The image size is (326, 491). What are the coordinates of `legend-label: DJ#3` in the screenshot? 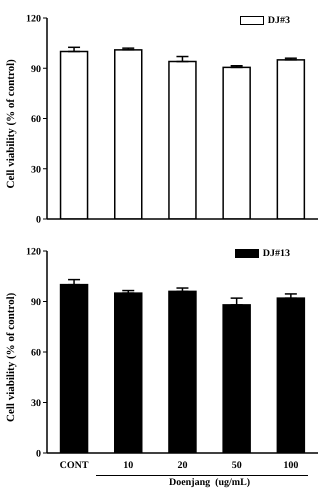 It's located at (279, 20).